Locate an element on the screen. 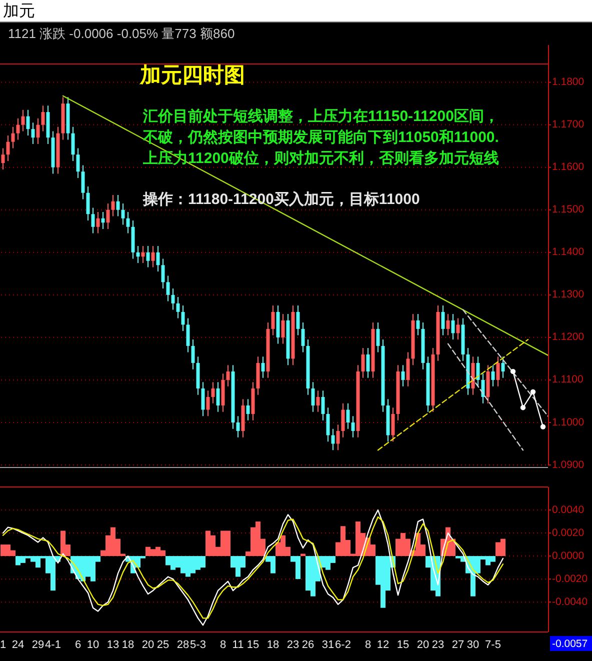 This screenshot has width=592, height=661. y-tick-label: 1.1800 is located at coordinates (568, 82).